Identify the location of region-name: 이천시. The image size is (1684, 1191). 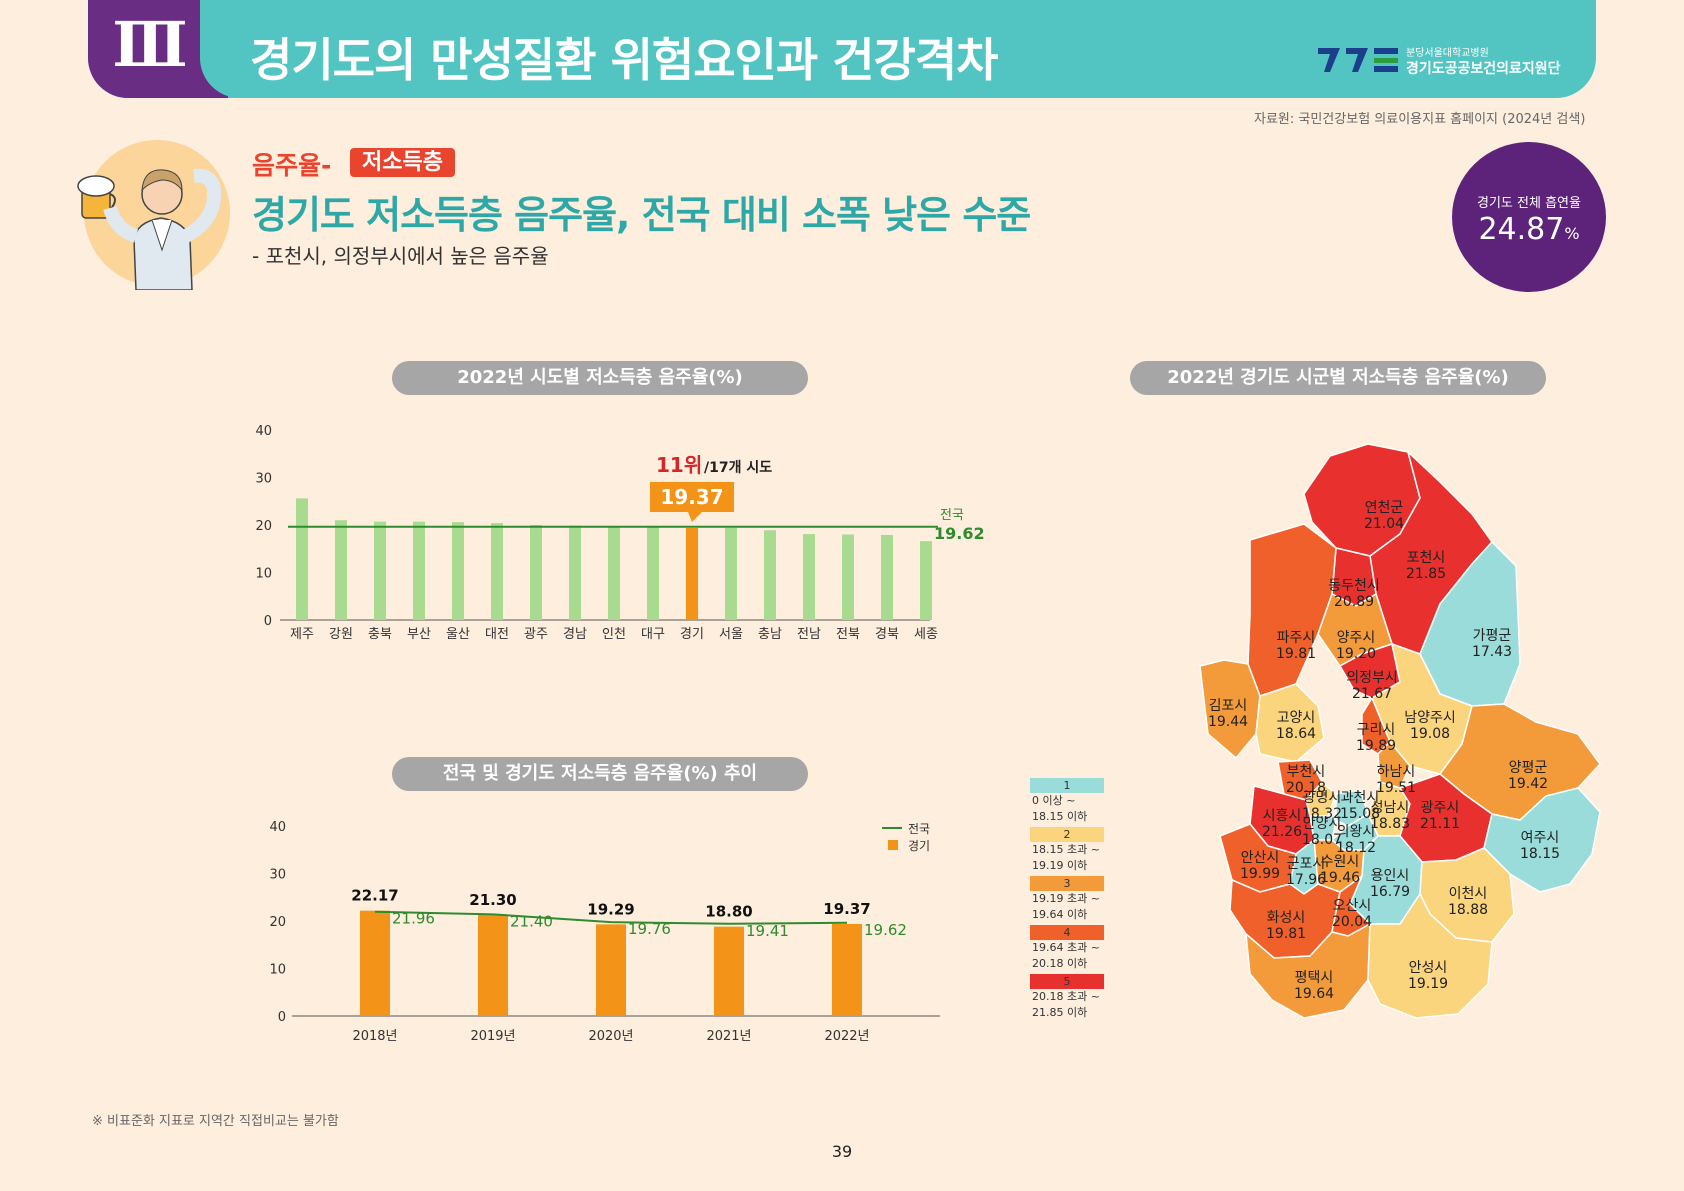
(1468, 894).